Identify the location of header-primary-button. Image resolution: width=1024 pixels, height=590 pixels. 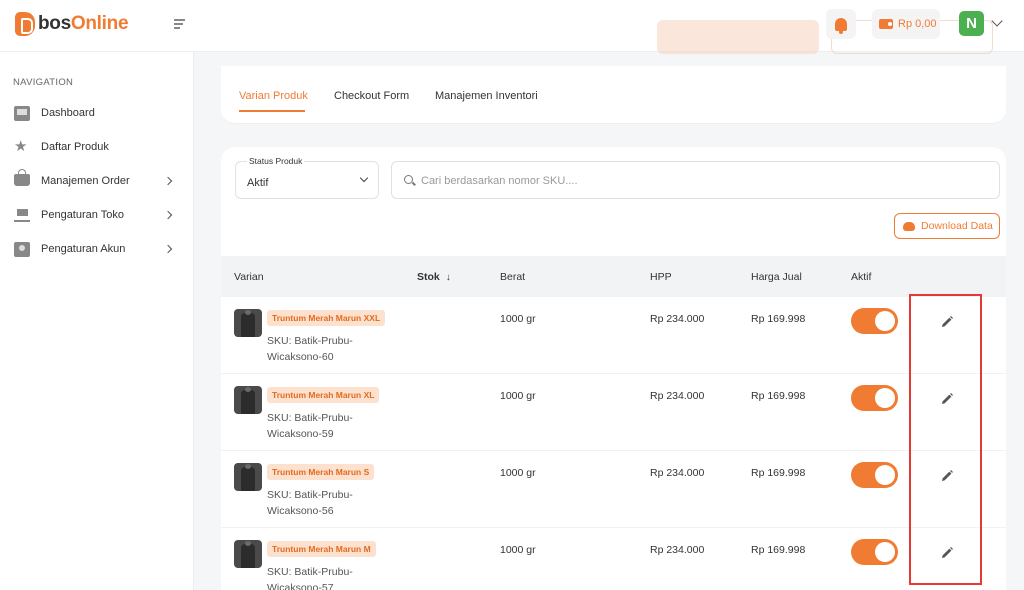
(738, 37).